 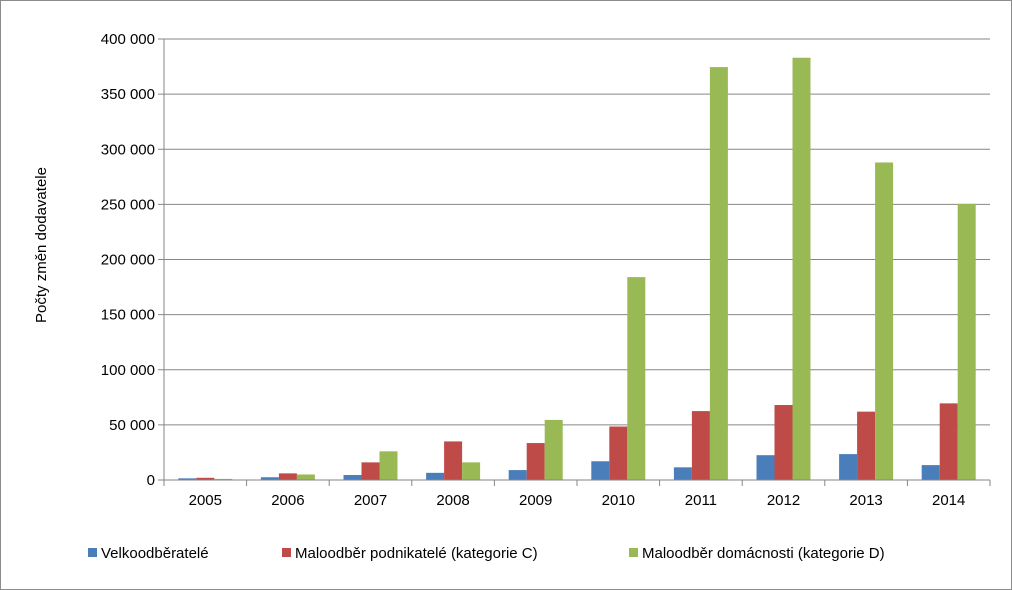 What do you see at coordinates (452, 500) in the screenshot?
I see `x-tick-label: 2008` at bounding box center [452, 500].